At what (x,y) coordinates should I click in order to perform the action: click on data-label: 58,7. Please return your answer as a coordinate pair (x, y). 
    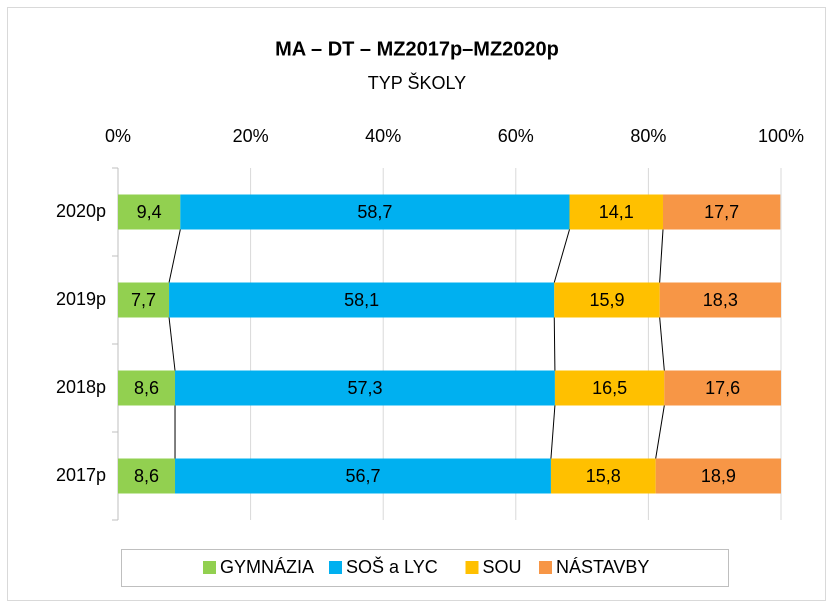
    Looking at the image, I should click on (374, 212).